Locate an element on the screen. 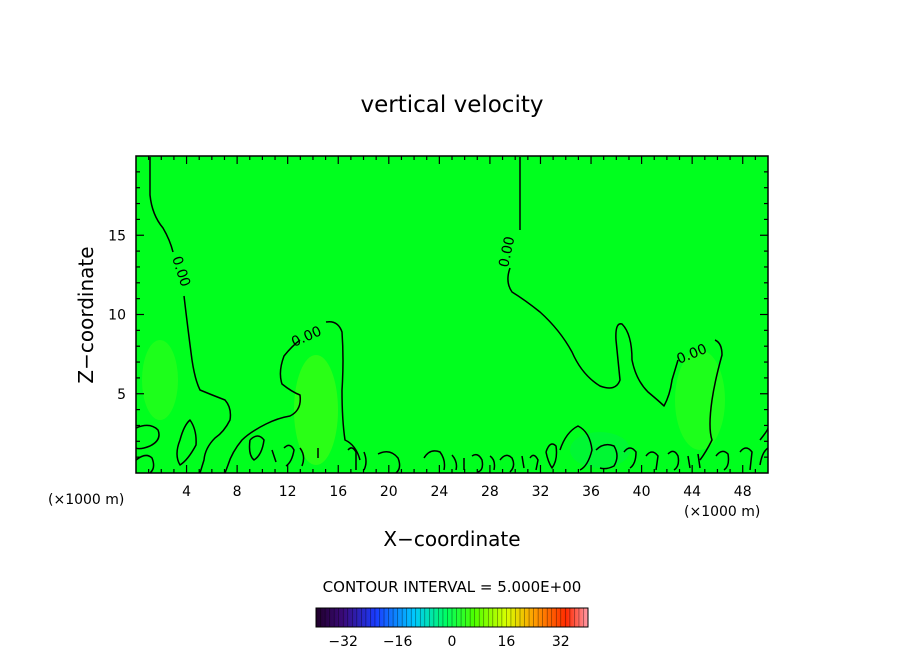 This screenshot has height=654, width=904. colorbar: −32 −16 0 16 32 is located at coordinates (452, 628).